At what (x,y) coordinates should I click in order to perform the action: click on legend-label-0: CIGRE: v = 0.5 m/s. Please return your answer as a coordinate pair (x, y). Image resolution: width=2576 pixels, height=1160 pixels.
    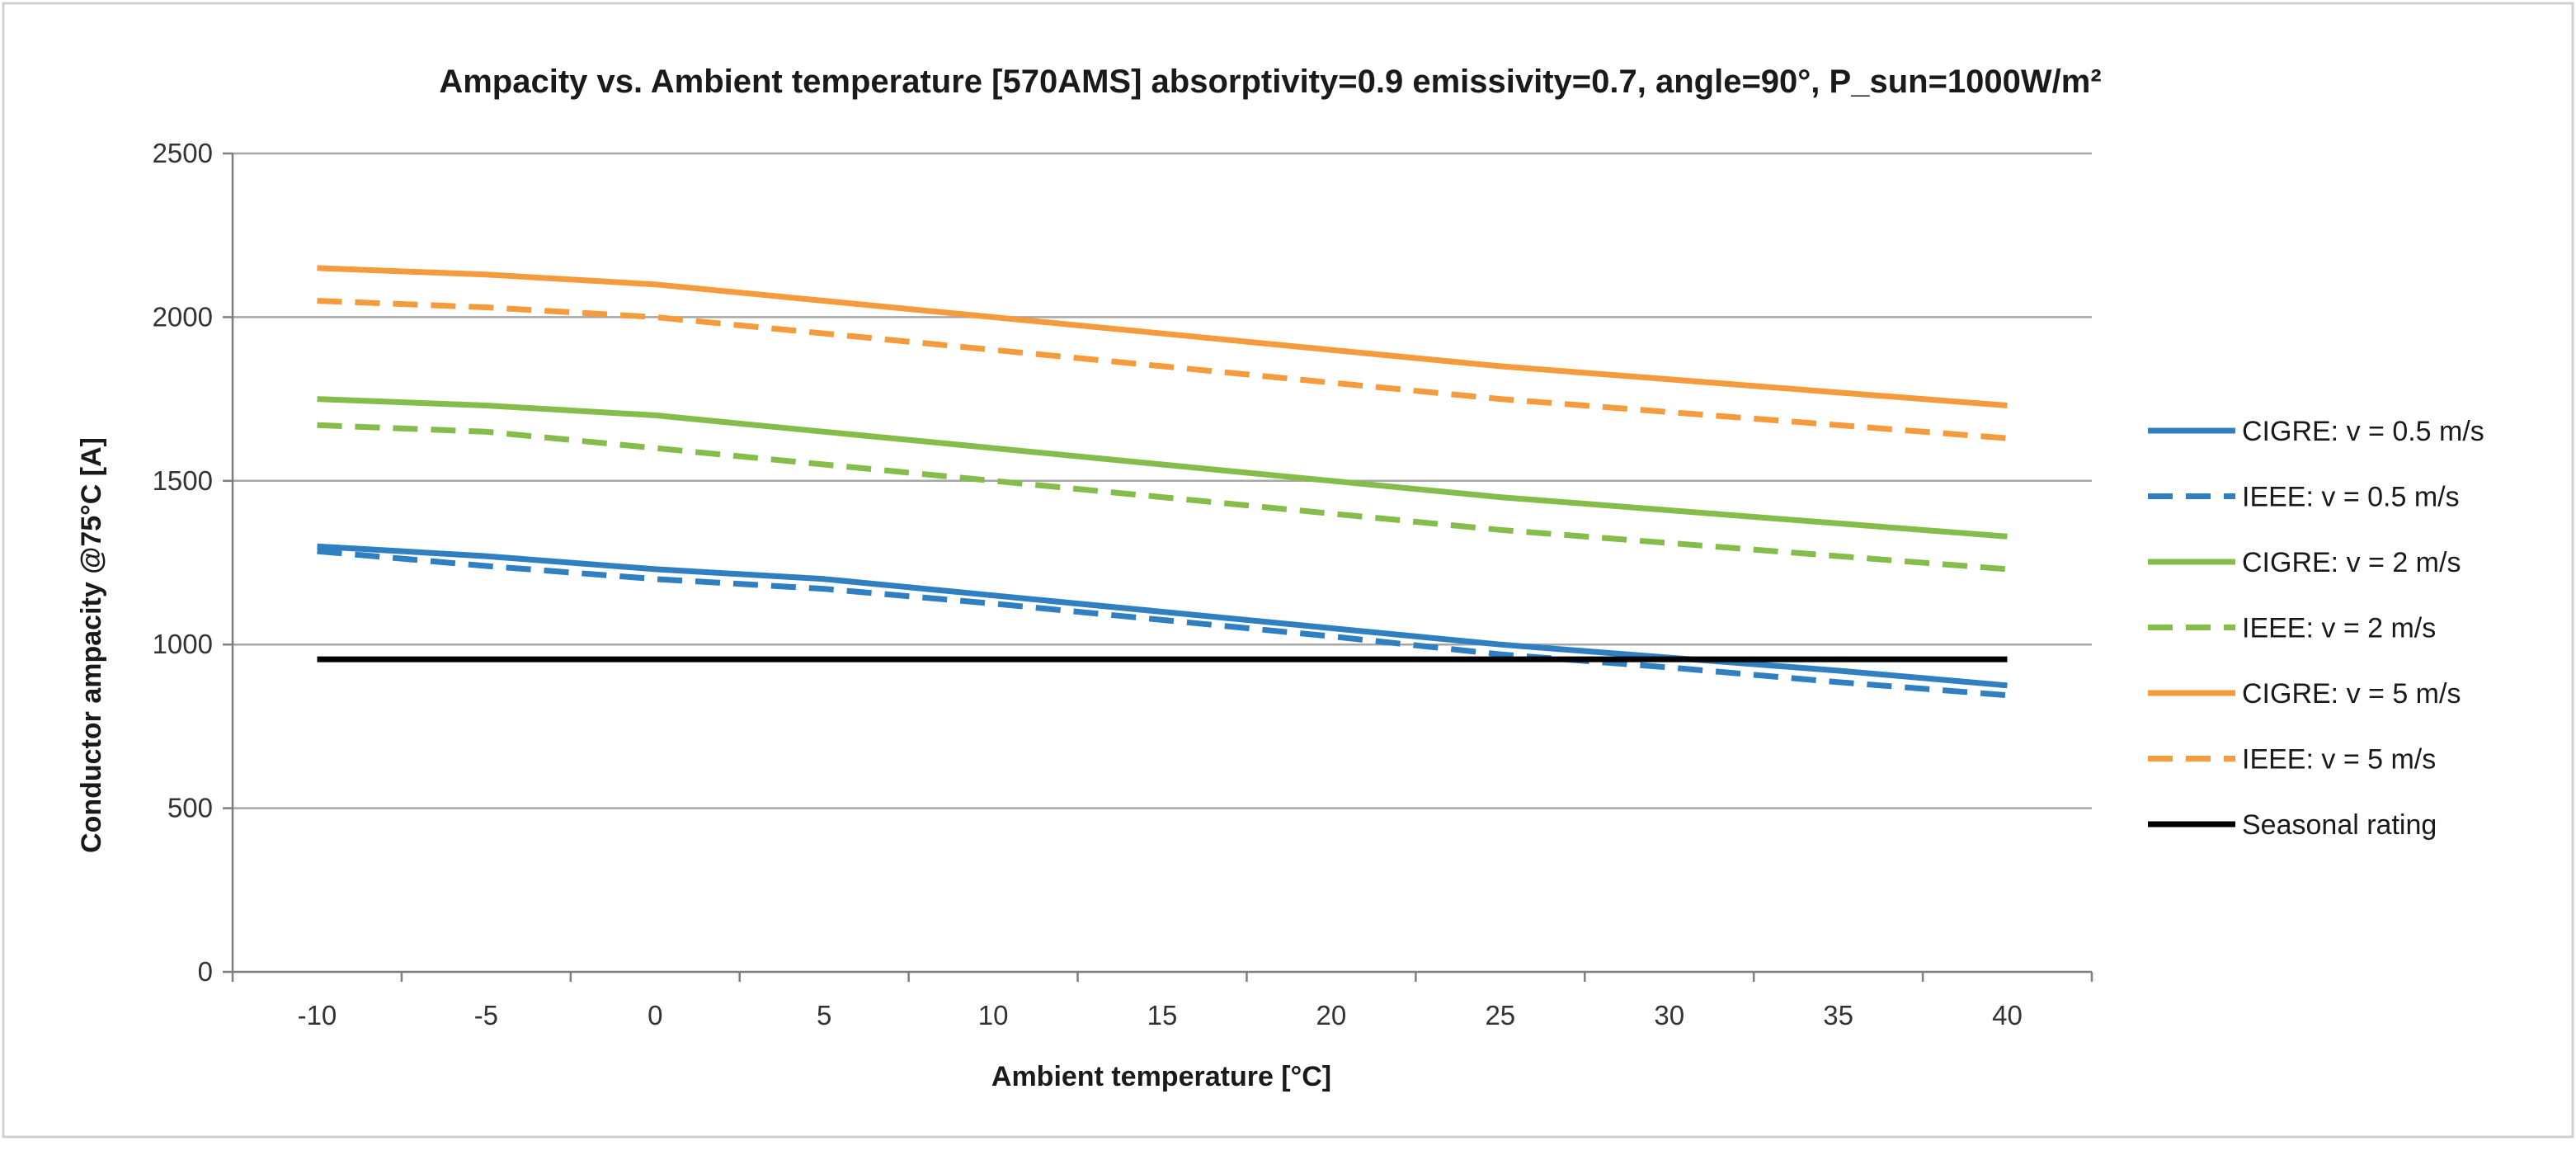
    Looking at the image, I should click on (2363, 431).